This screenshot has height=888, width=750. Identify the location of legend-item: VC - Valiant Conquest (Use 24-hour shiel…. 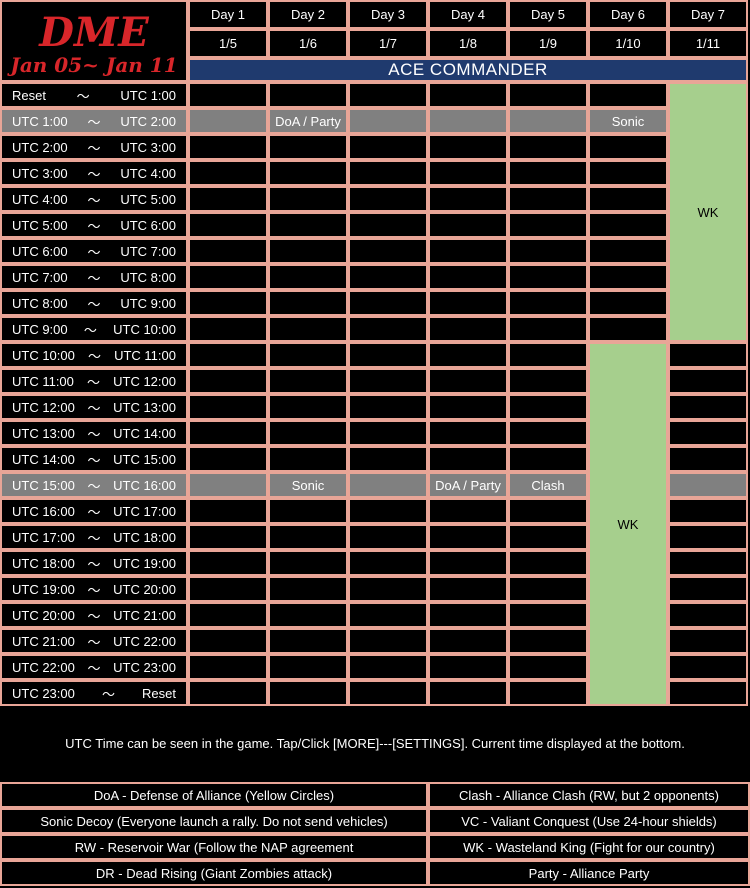
(589, 821).